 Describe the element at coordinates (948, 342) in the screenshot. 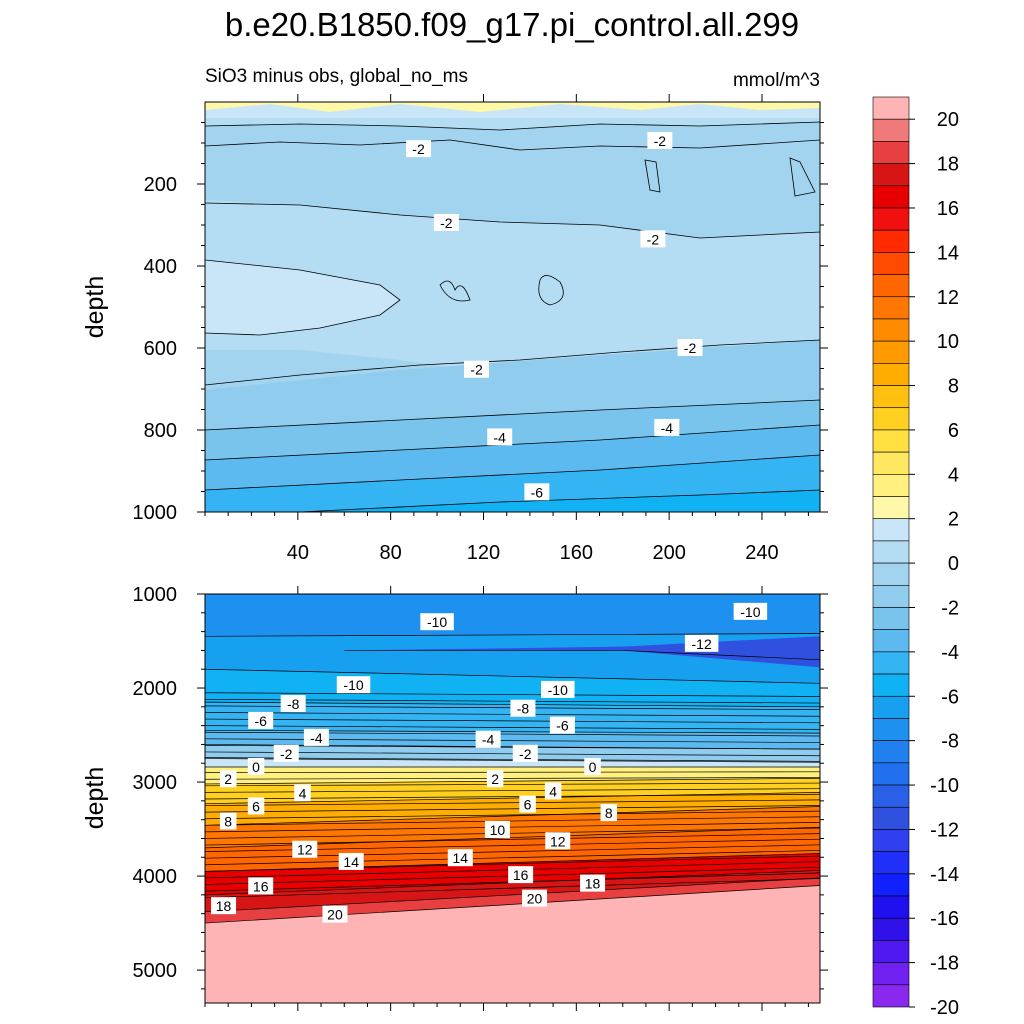

I see `colorbar-tick-label: 10` at that location.